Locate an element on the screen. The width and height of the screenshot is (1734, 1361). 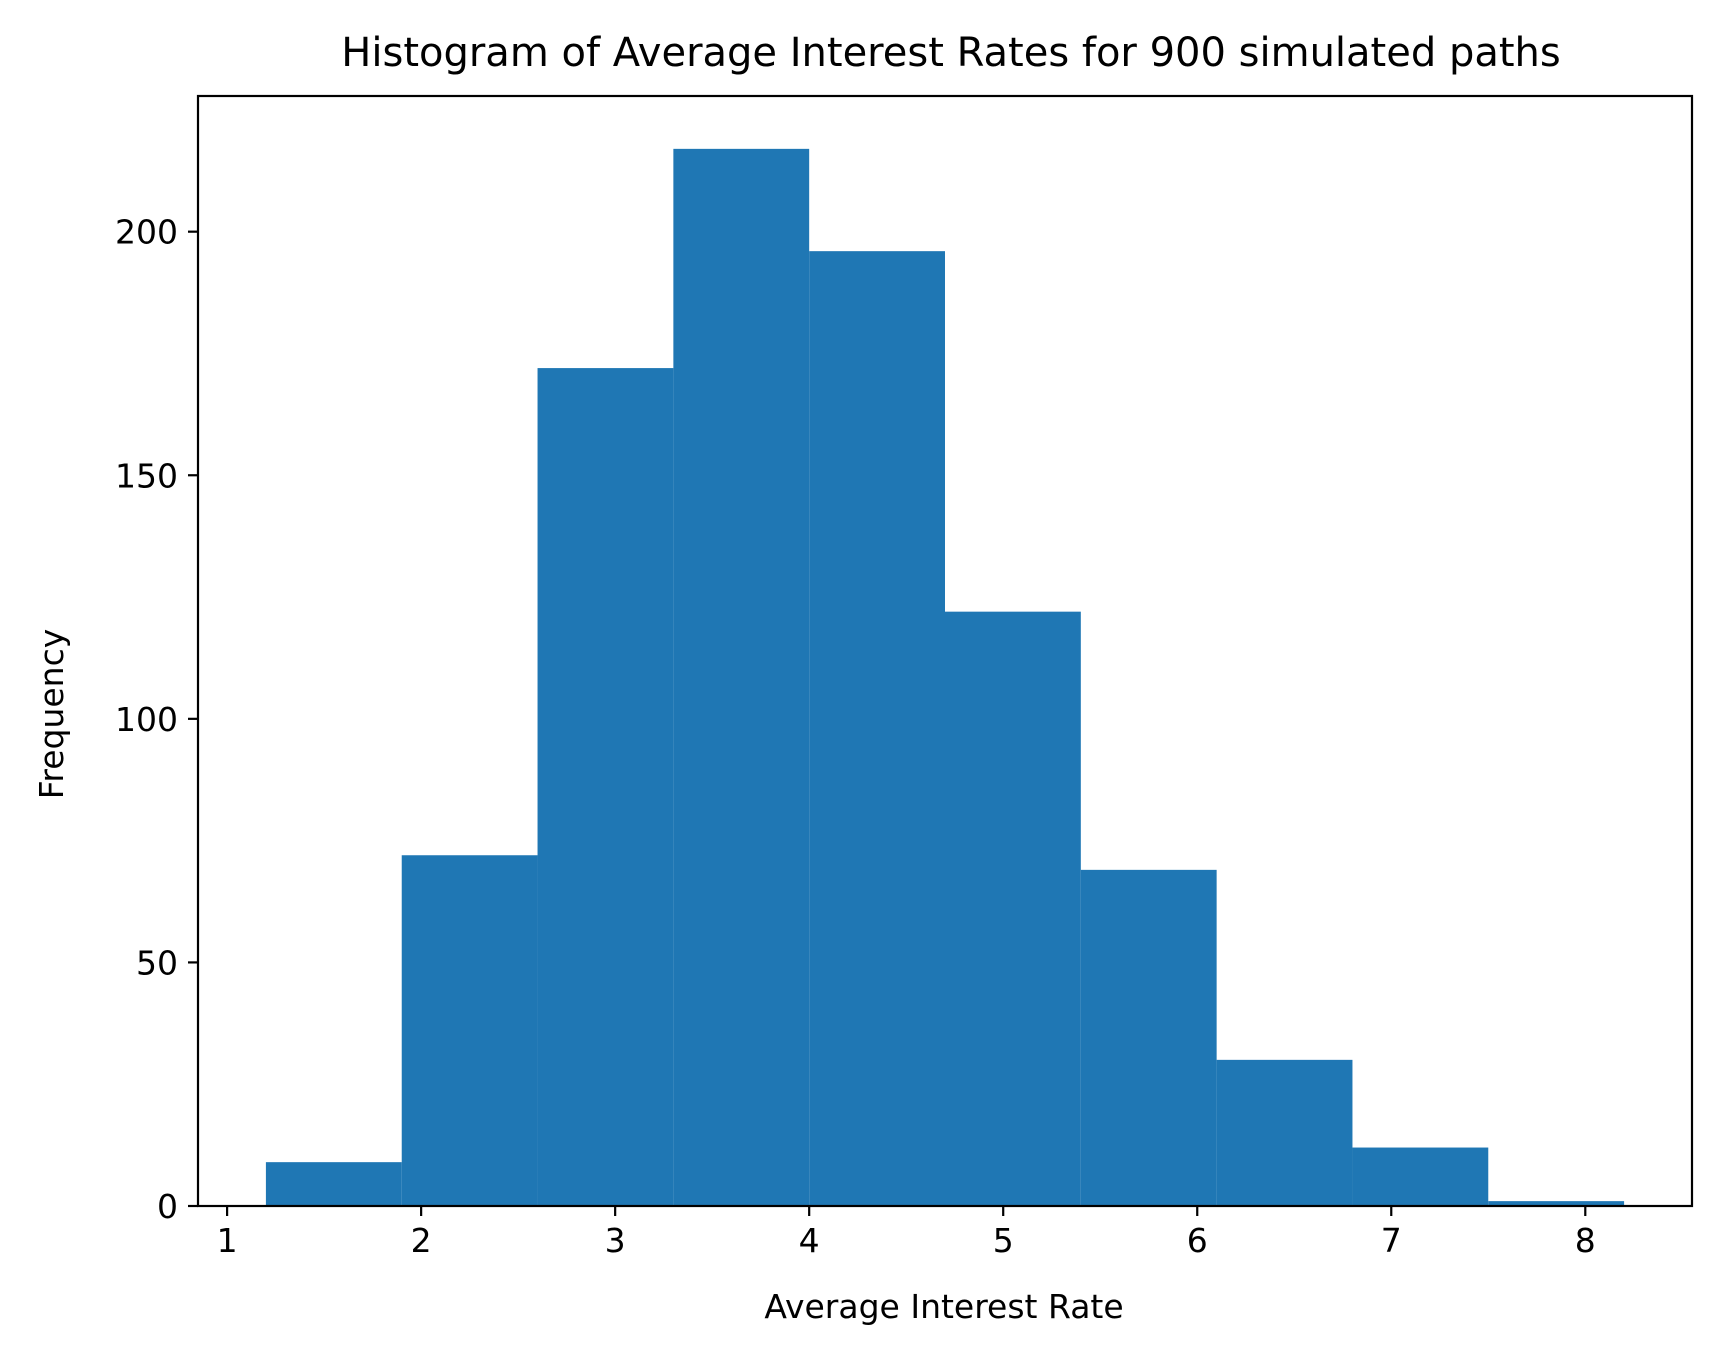
x-tick-label: 3 is located at coordinates (615, 1240).